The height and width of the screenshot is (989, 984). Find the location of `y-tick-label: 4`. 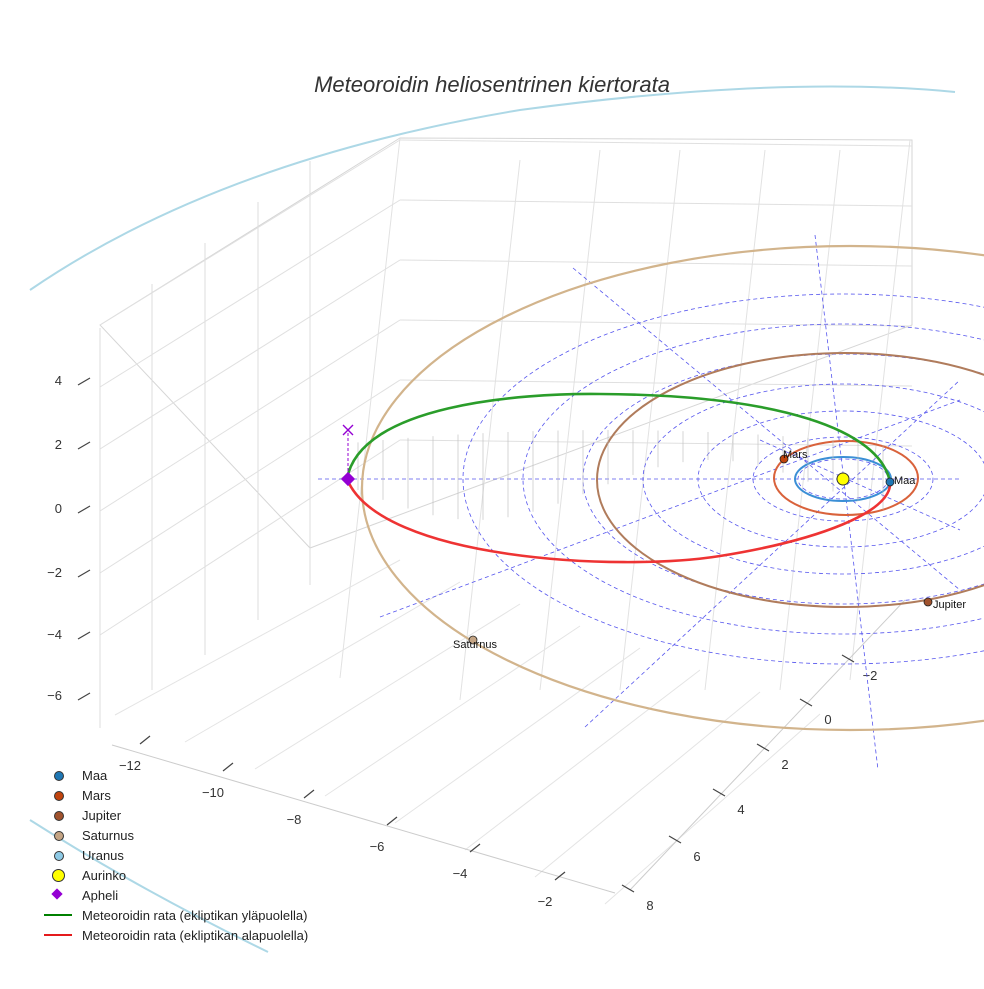

y-tick-label: 4 is located at coordinates (740, 809).